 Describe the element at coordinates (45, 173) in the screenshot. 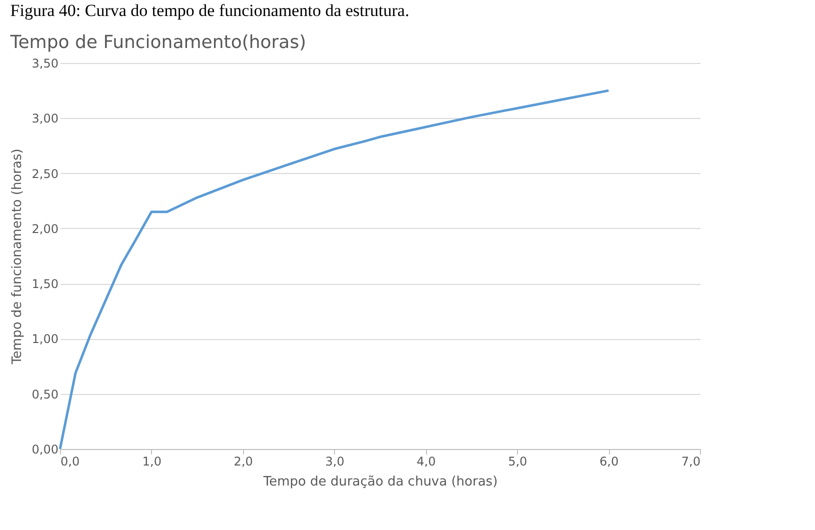

I see `y-tick-label: 2,50` at that location.